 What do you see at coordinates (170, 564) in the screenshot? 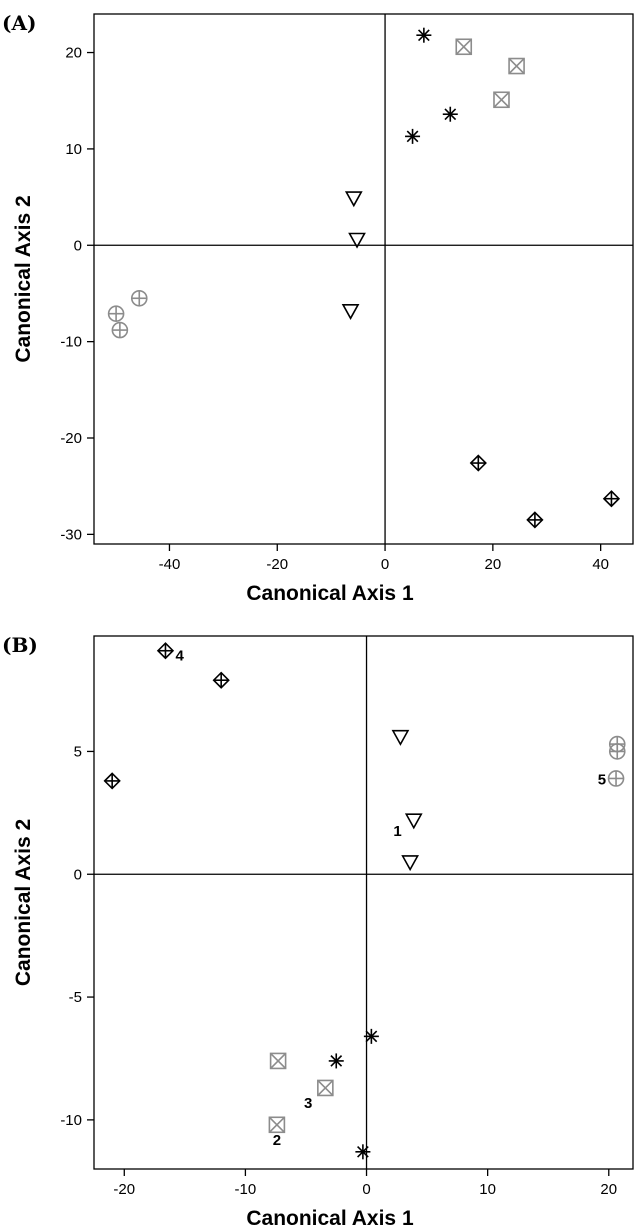
I see `x-tick-label: -40` at bounding box center [170, 564].